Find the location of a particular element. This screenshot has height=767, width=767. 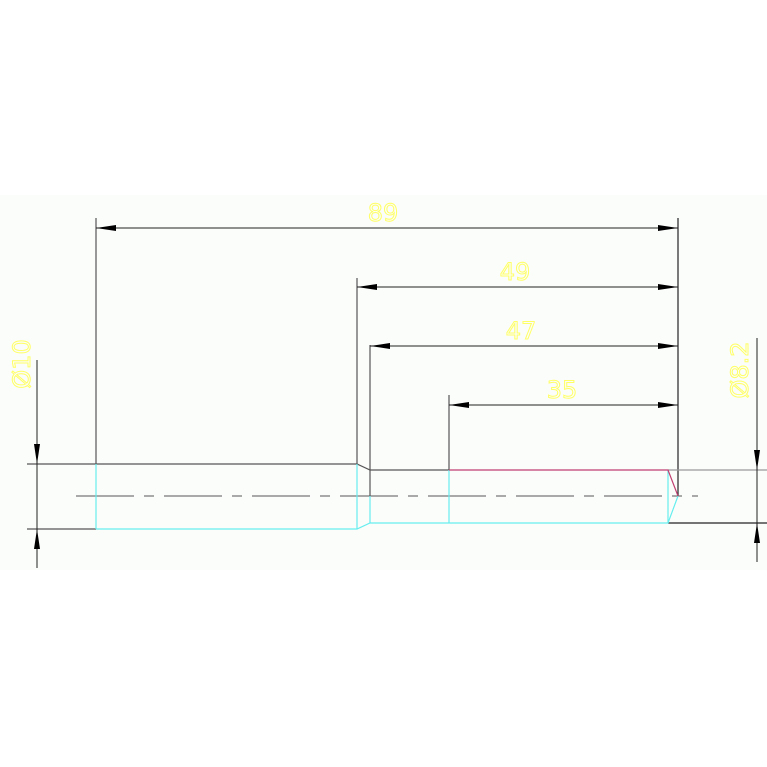

dimension-label-35: 35 is located at coordinates (562, 390).